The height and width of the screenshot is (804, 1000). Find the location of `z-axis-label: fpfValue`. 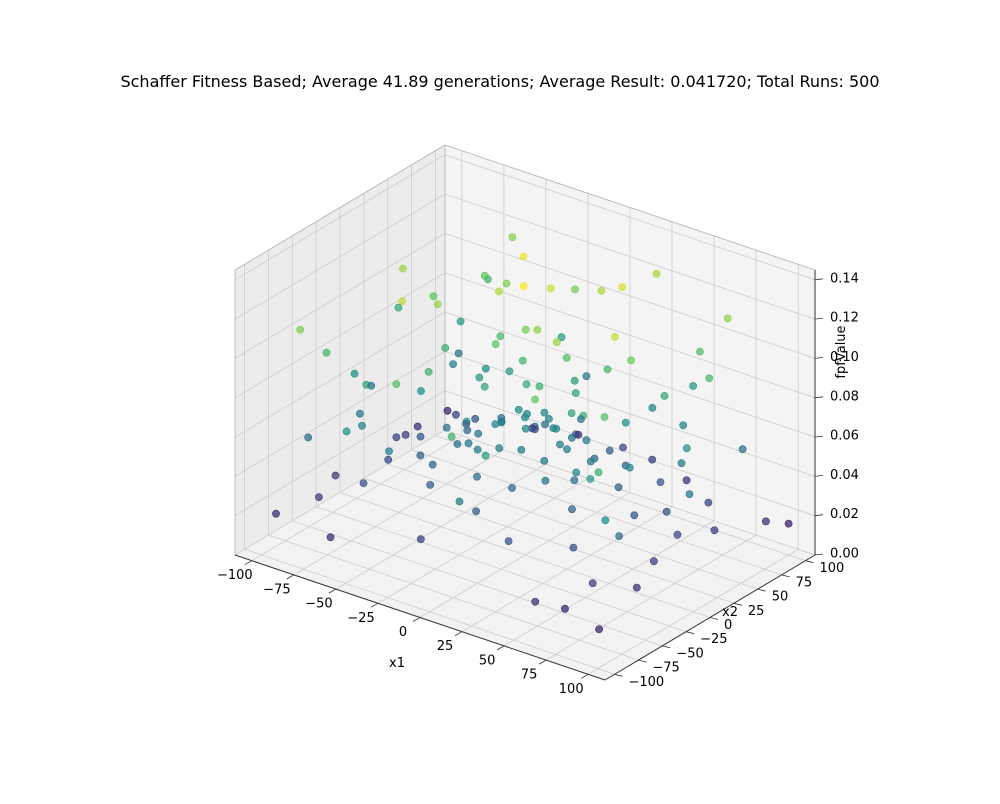

z-axis-label: fpfValue is located at coordinates (841, 351).